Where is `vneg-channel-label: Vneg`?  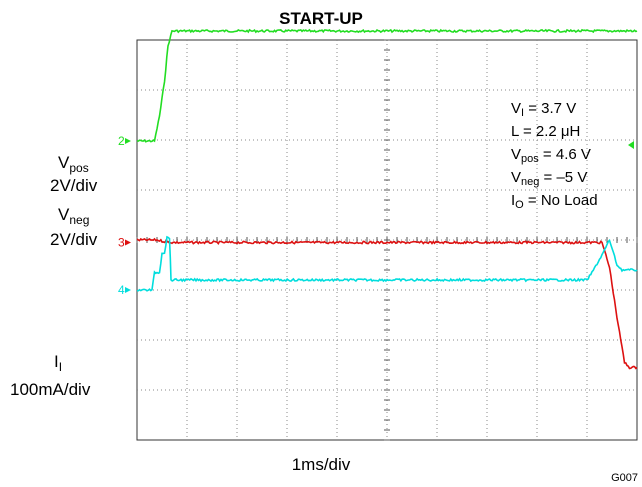
vneg-channel-label: Vneg is located at coordinates (74, 216).